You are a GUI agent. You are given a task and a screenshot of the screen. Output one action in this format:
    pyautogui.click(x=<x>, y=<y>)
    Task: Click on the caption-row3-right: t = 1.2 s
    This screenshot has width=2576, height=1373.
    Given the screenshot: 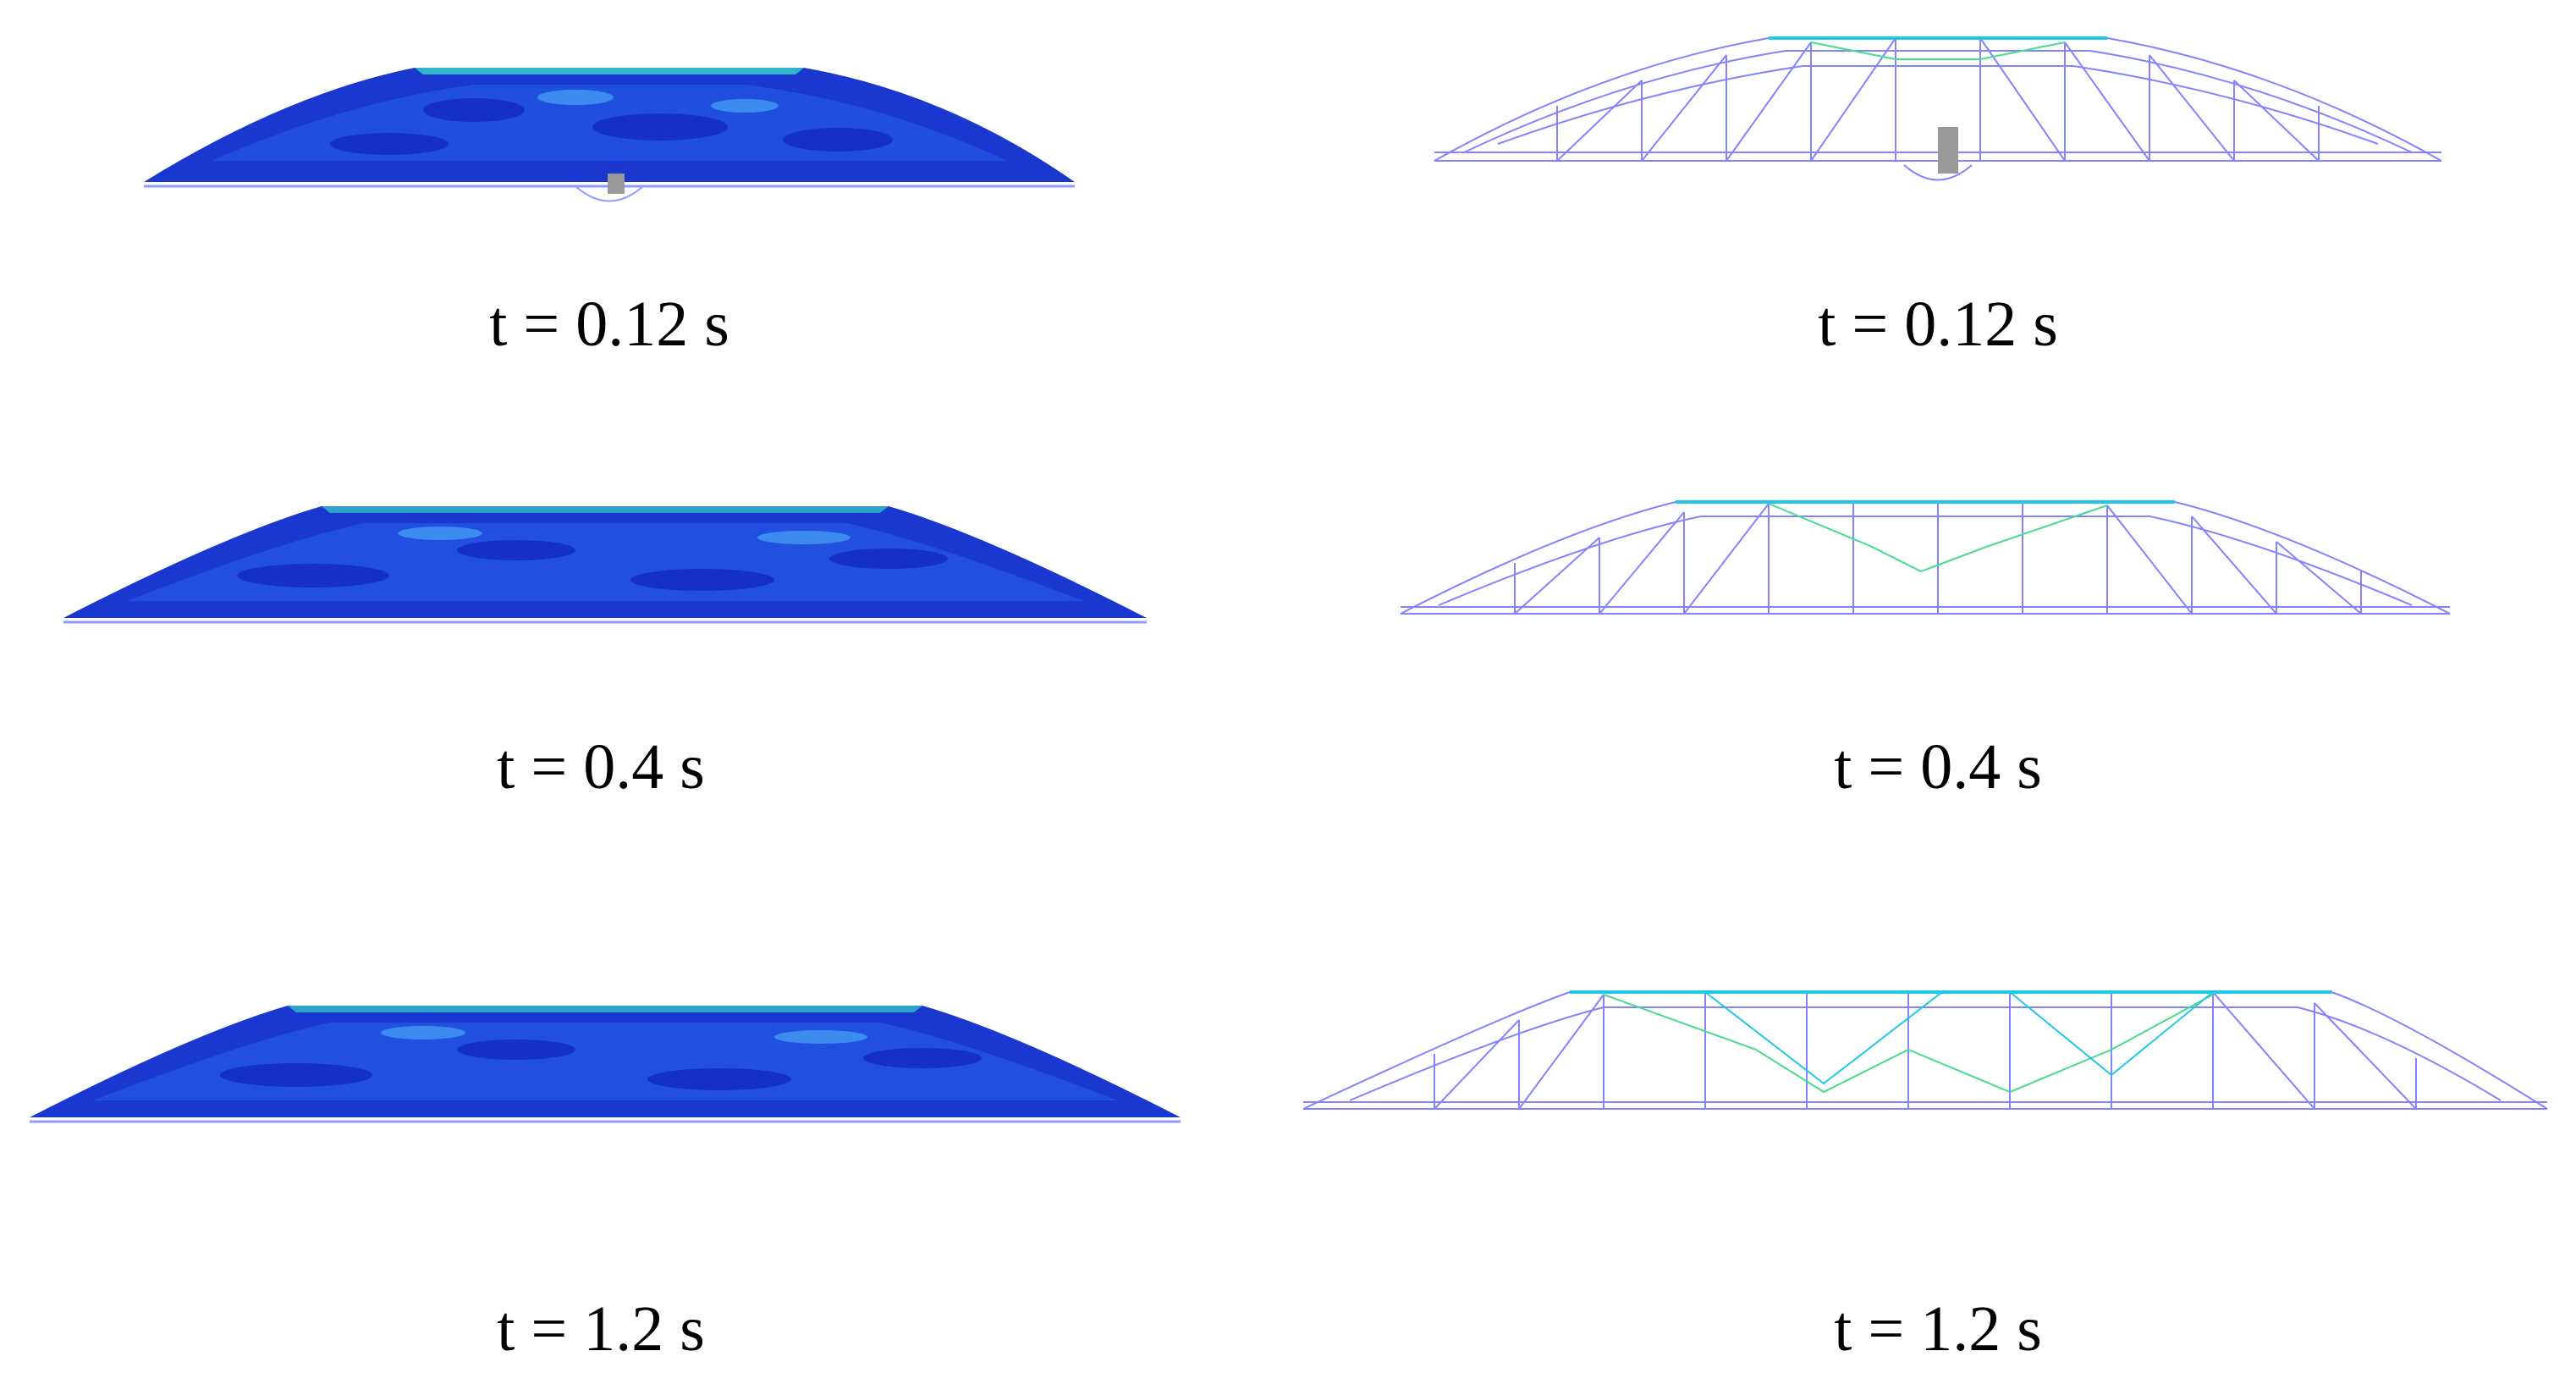 What is the action you would take?
    pyautogui.click(x=1938, y=1329)
    